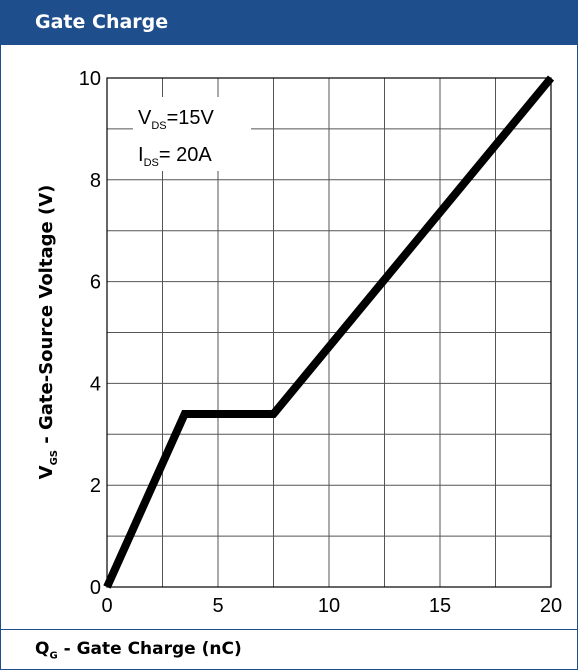  Describe the element at coordinates (95, 384) in the screenshot. I see `y-tick-label: 4` at that location.